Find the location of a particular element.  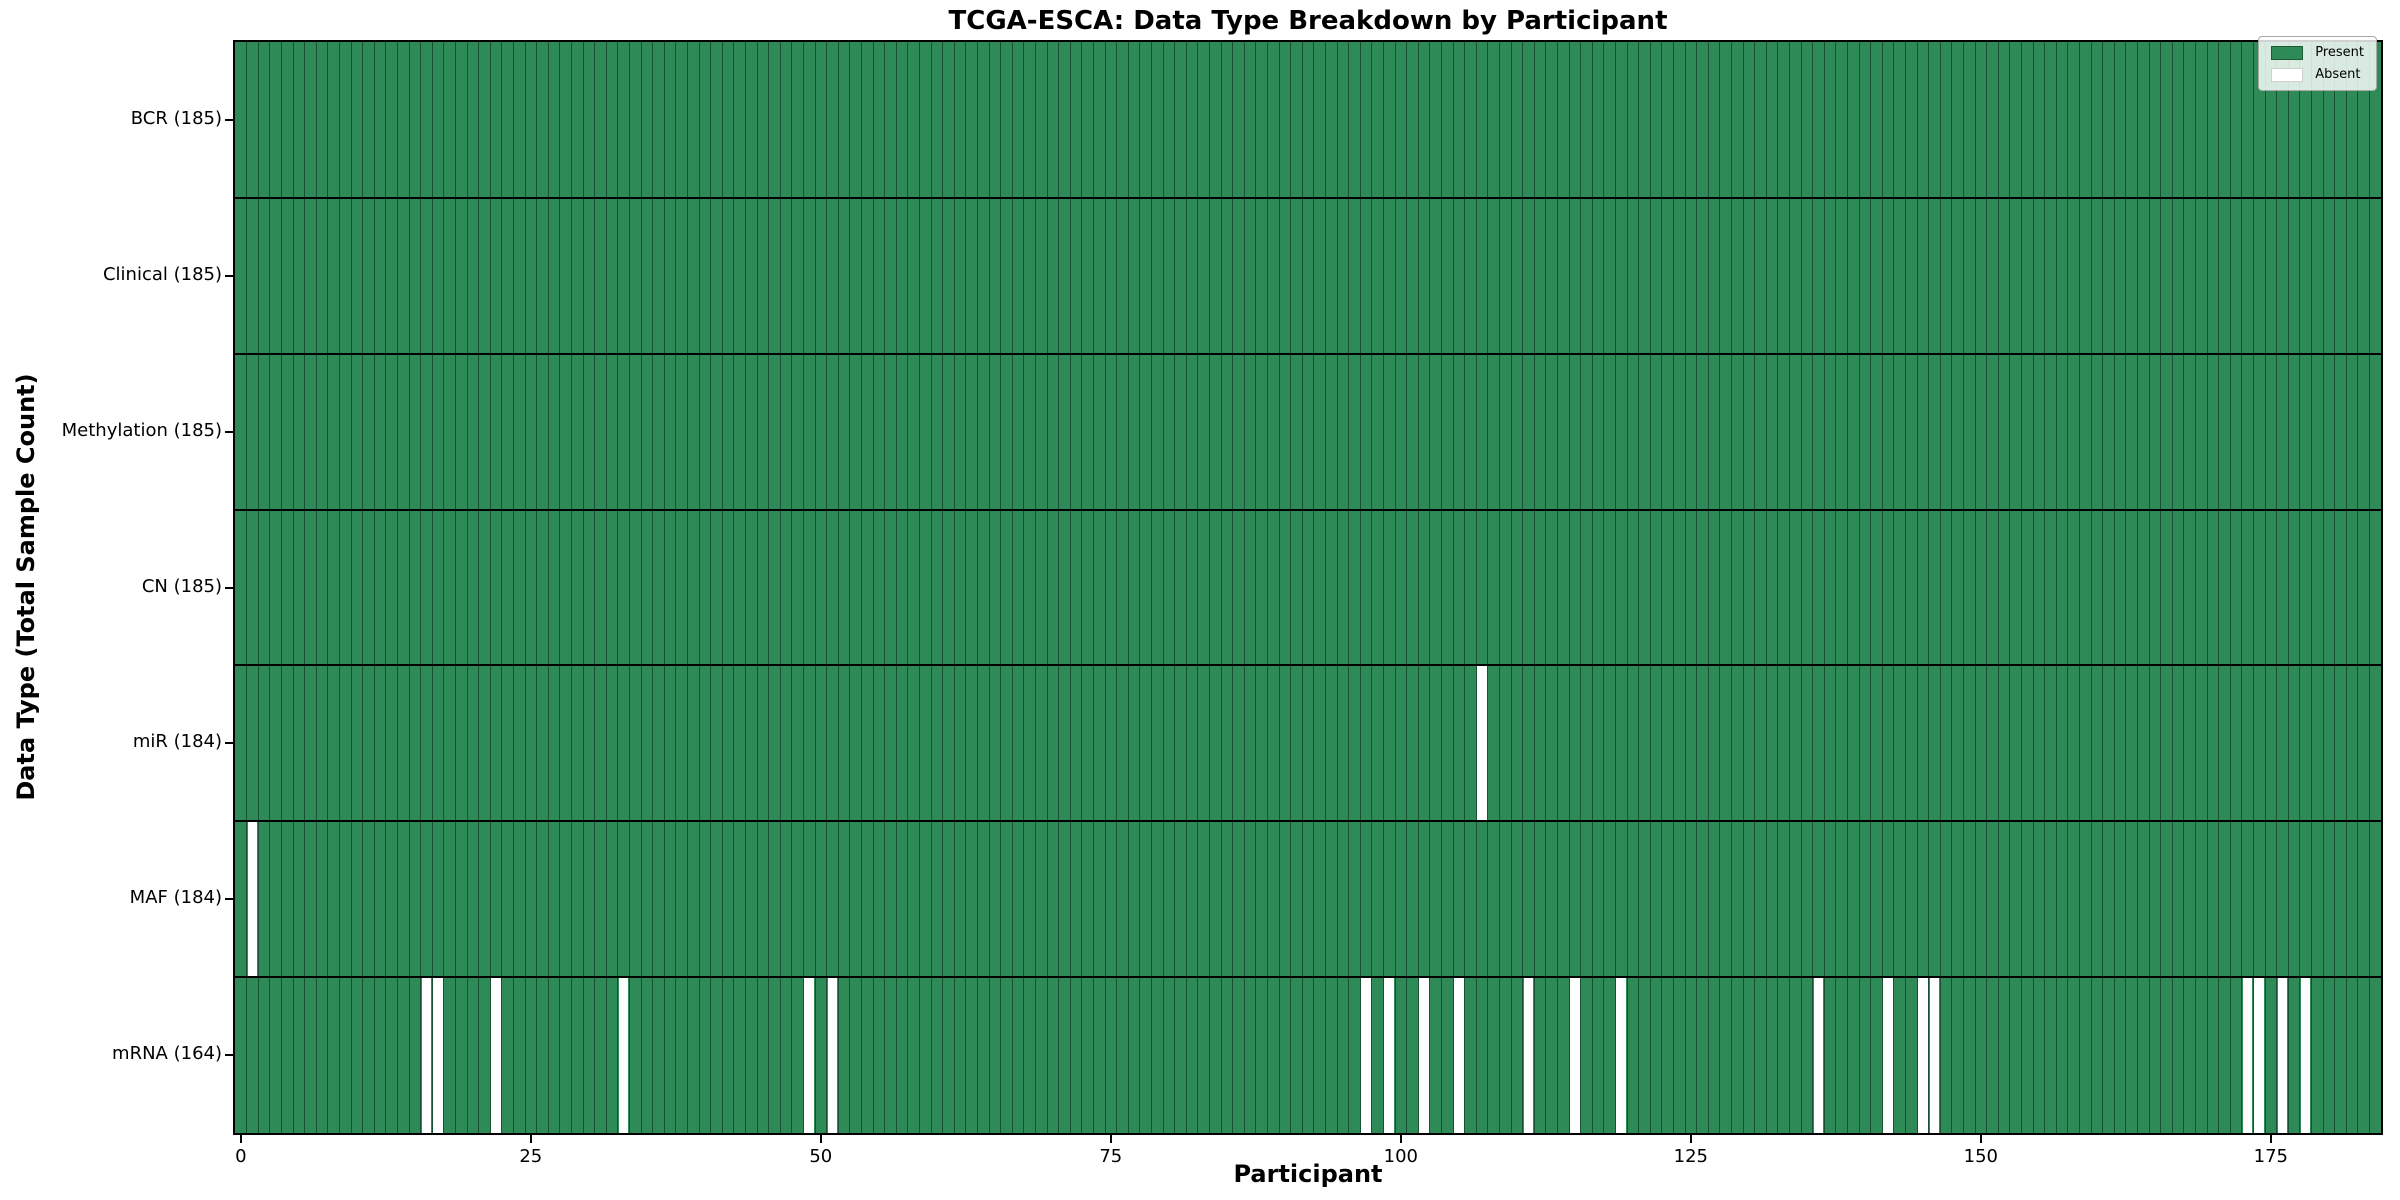

legend: Present Absent is located at coordinates (2317, 63).